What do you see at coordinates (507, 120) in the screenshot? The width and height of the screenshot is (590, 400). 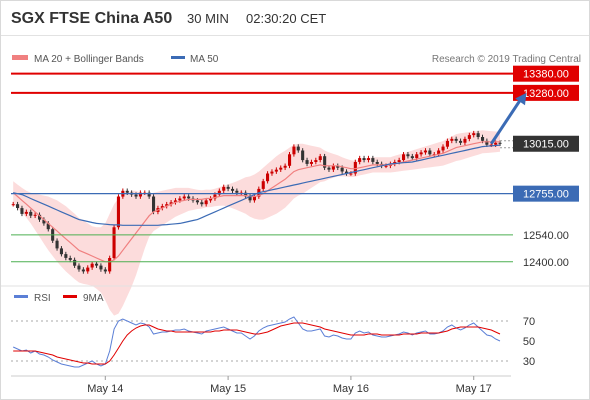 I see `forecast-arrow-shaft` at bounding box center [507, 120].